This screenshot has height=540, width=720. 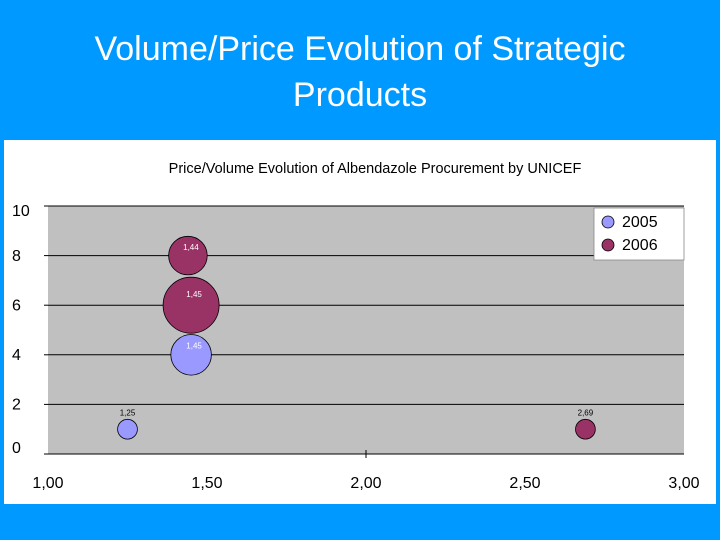 What do you see at coordinates (608, 245) in the screenshot?
I see `legend-swatch-2006` at bounding box center [608, 245].